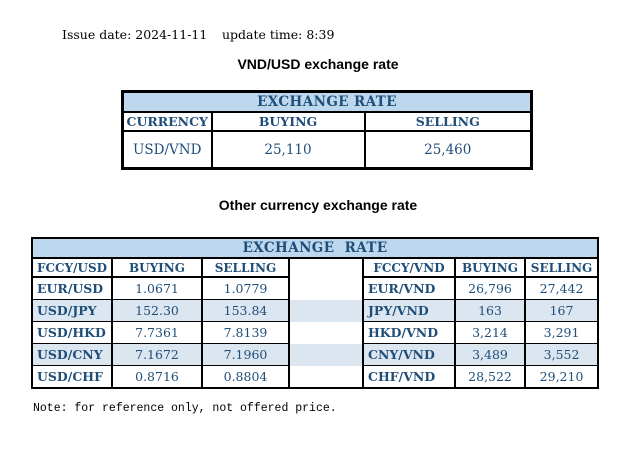 This screenshot has height=459, width=636. Describe the element at coordinates (490, 332) in the screenshot. I see `buying-rate-cell: 3,214` at that location.